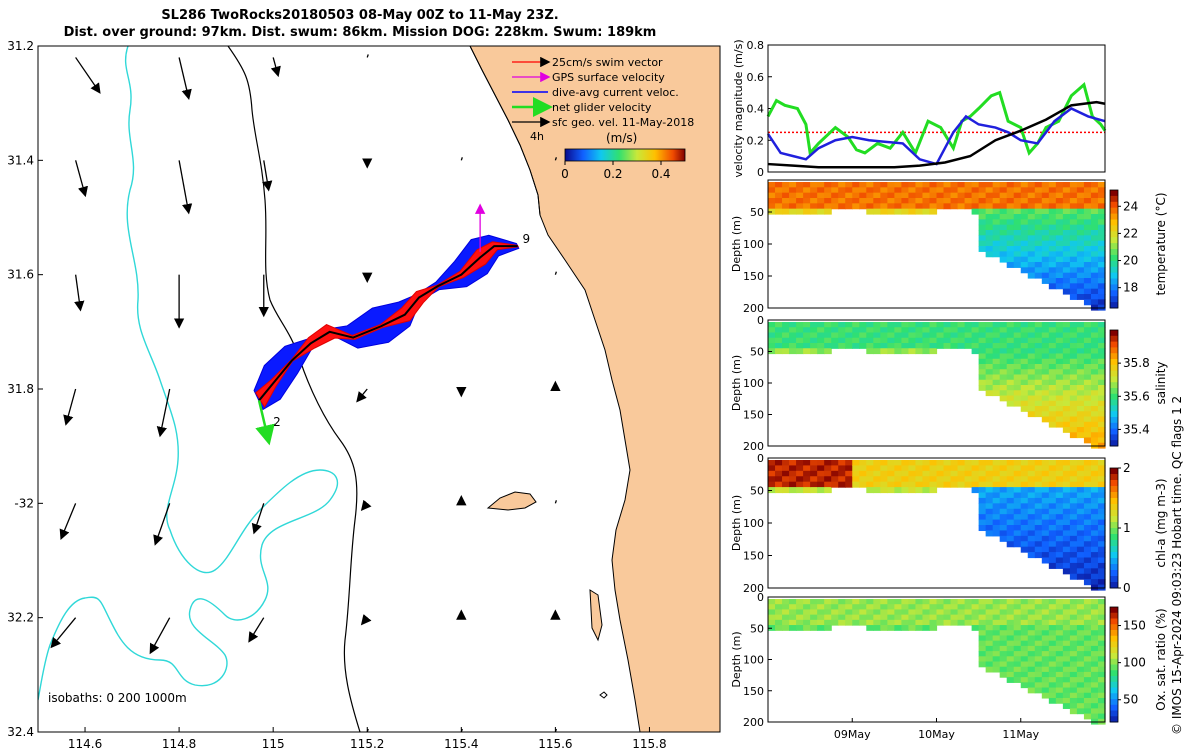 This screenshot has width=1200, height=750. What do you see at coordinates (20, 275) in the screenshot?
I see `map-y-tick-label: 31.6` at bounding box center [20, 275].